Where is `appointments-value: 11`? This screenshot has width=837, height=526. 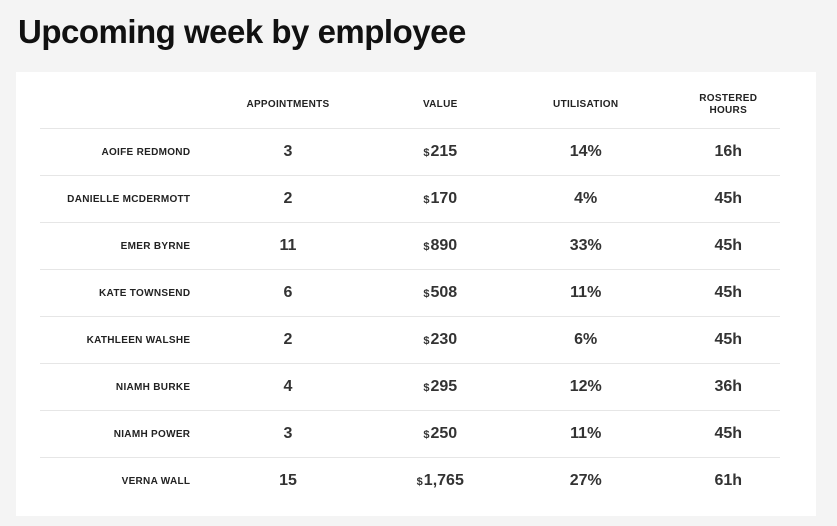
appointments-value: 11 is located at coordinates (288, 245).